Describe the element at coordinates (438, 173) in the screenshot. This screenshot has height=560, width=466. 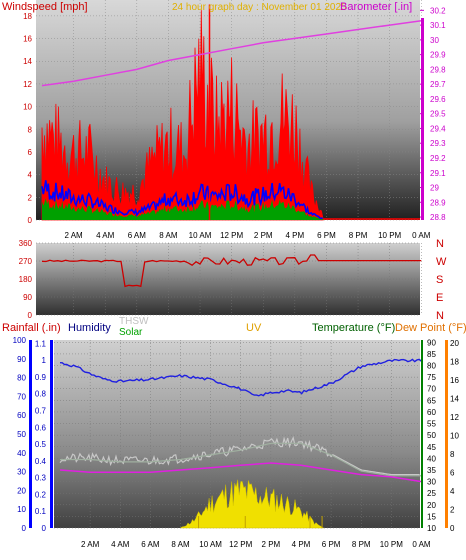
I see `barometer-tick-label: 29.1` at that location.